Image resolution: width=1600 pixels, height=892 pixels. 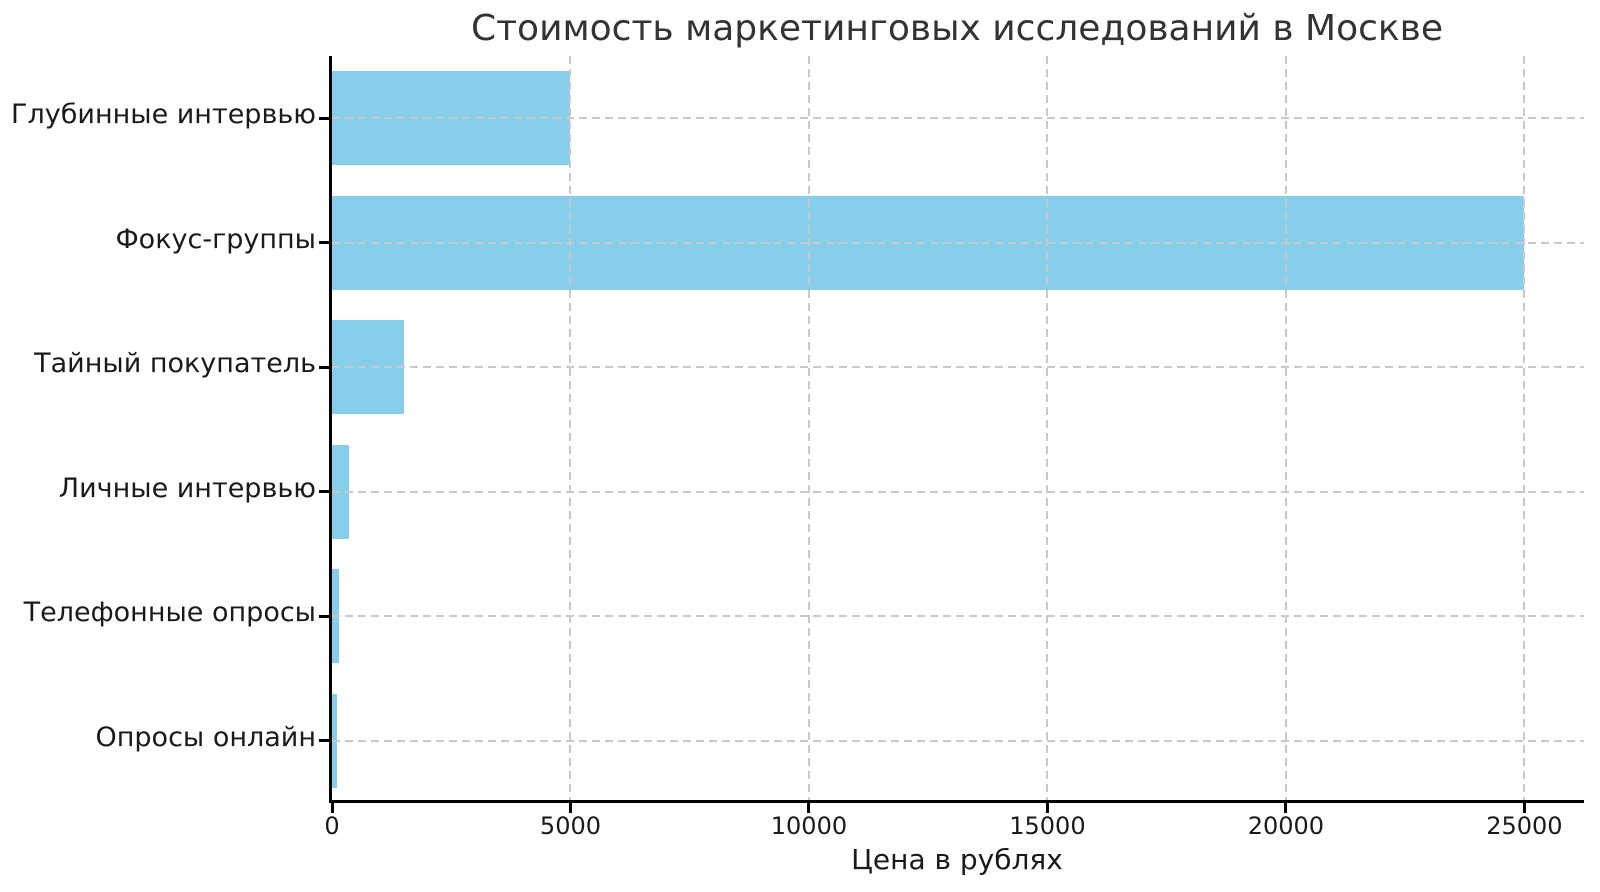 What do you see at coordinates (215, 239) in the screenshot?
I see `y-tick-label: Фокус-группы` at bounding box center [215, 239].